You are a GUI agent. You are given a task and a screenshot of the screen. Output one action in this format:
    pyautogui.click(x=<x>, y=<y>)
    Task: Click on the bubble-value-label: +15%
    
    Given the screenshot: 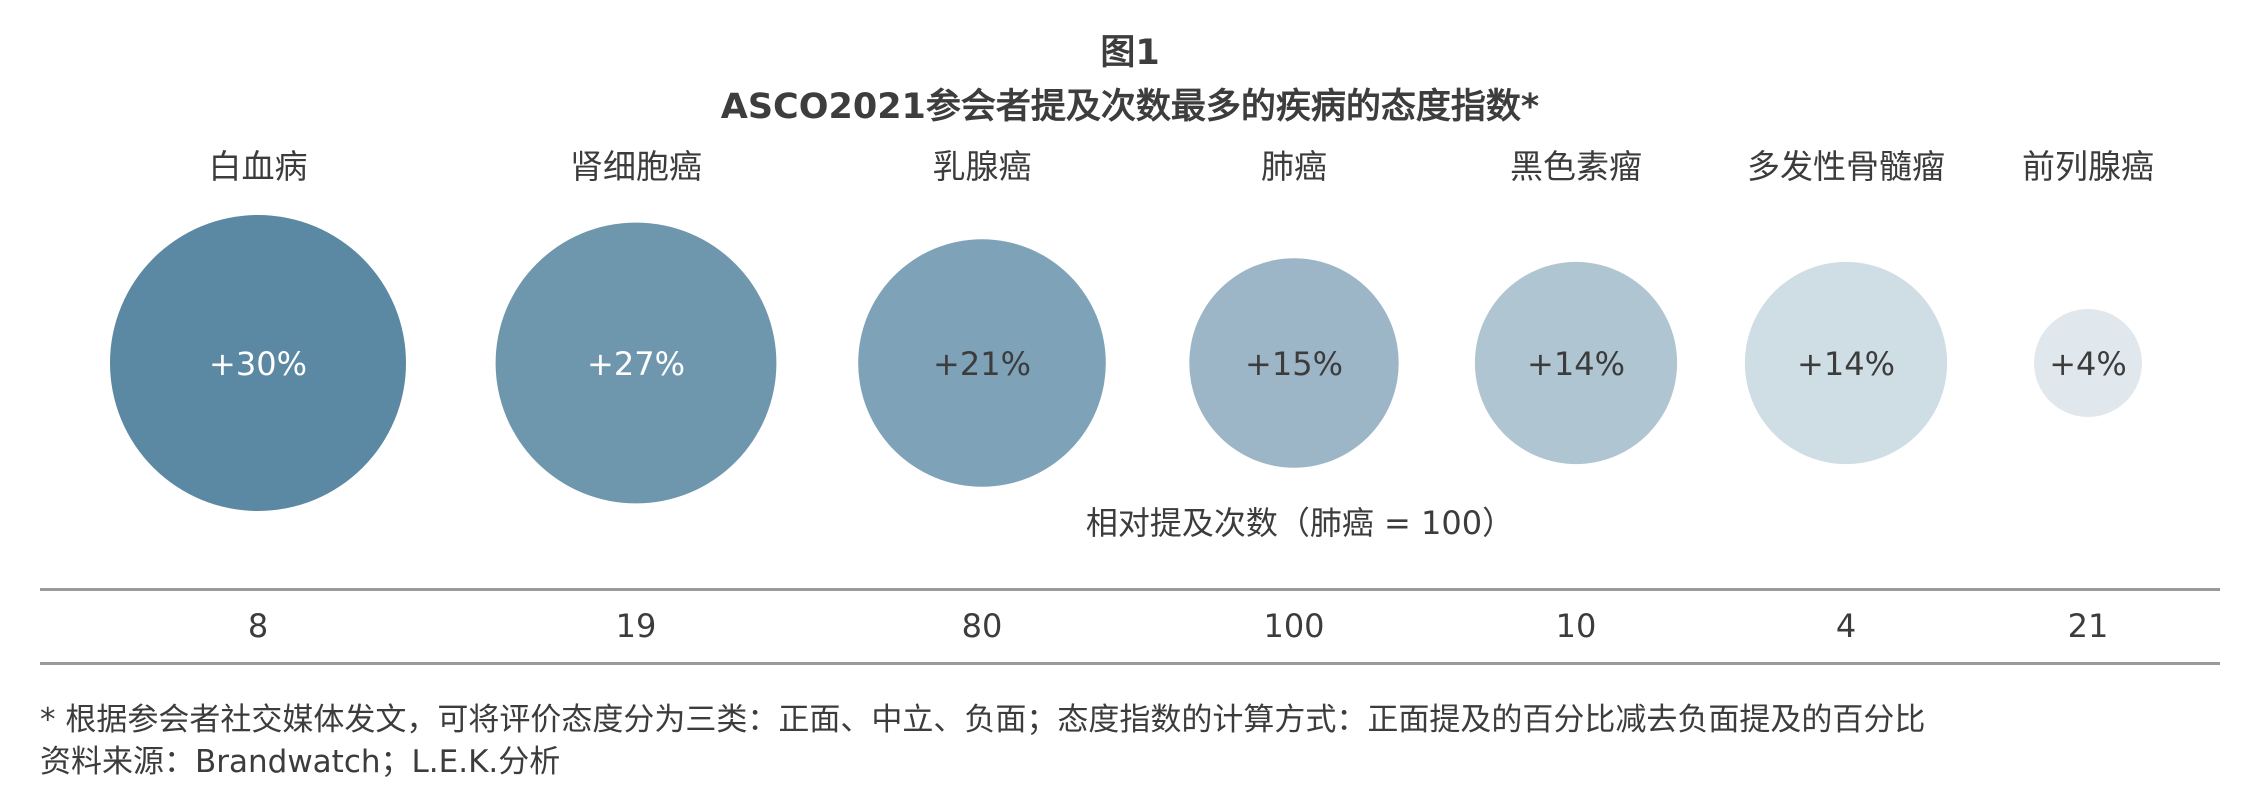 What is the action you would take?
    pyautogui.click(x=1294, y=364)
    